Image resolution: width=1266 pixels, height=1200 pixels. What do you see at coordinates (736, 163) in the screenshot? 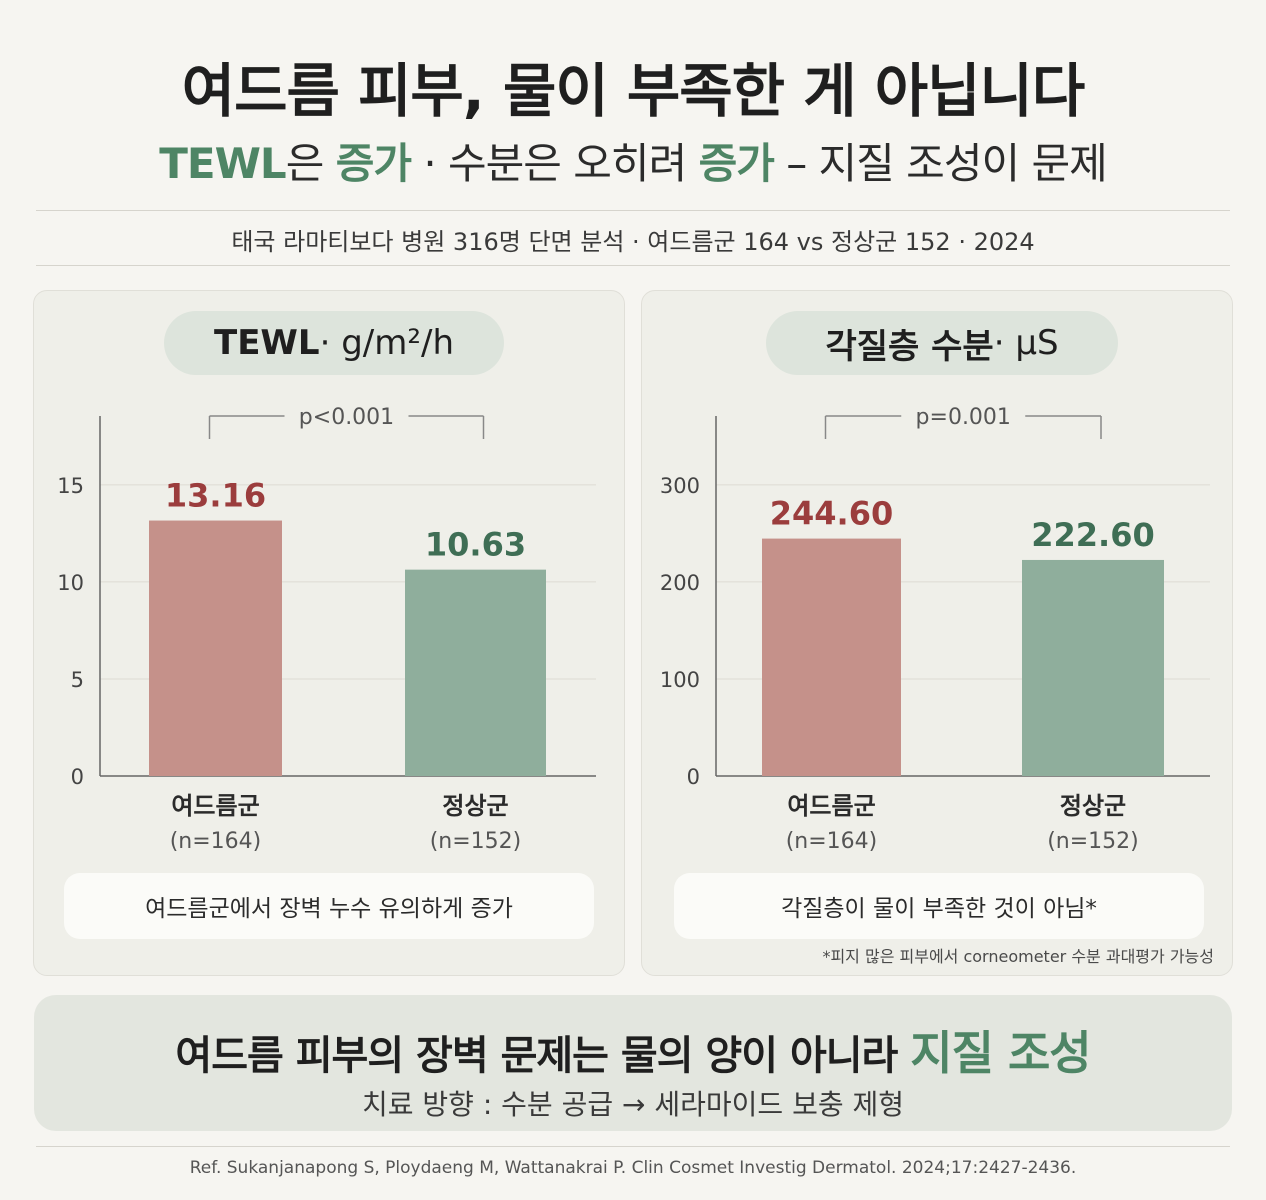
I see `subtitle-increase-2: 증가` at bounding box center [736, 163].